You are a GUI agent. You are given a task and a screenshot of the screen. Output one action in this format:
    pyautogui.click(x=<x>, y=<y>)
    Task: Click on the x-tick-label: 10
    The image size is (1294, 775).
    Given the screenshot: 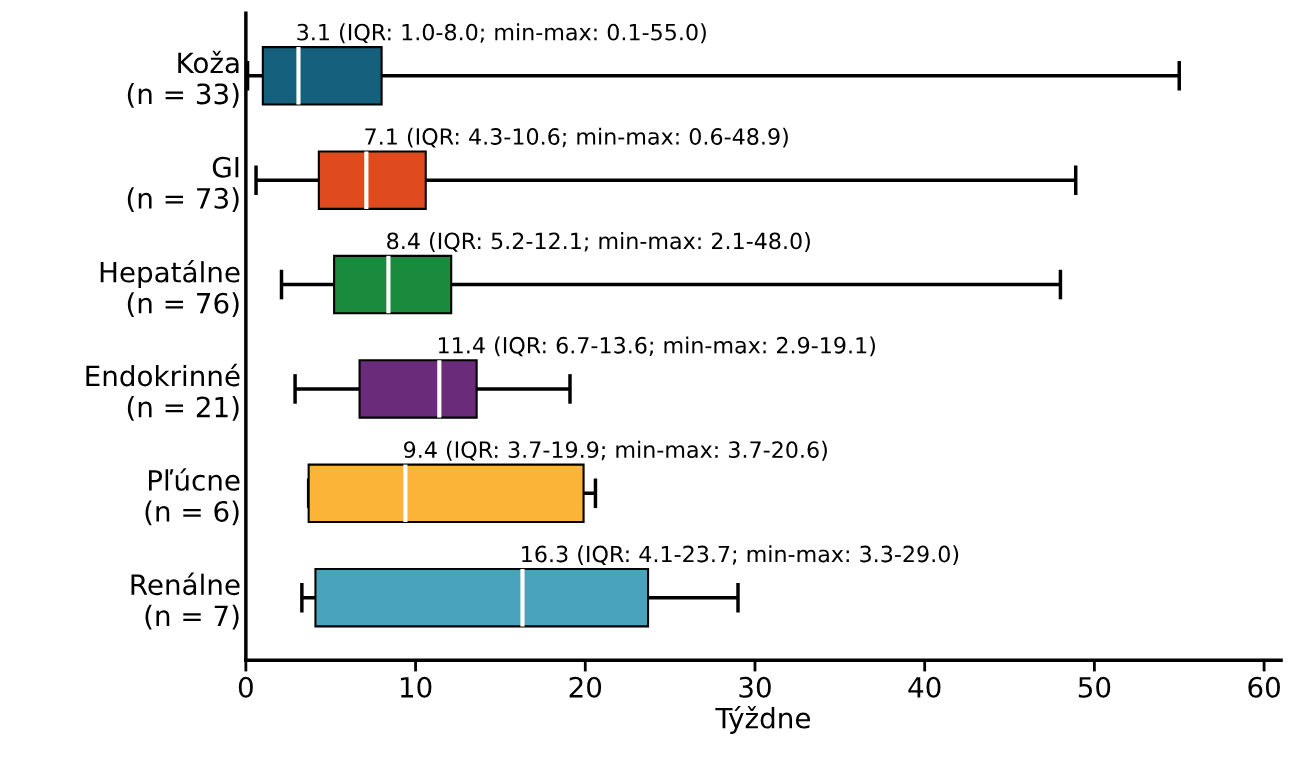 What is the action you would take?
    pyautogui.click(x=416, y=687)
    